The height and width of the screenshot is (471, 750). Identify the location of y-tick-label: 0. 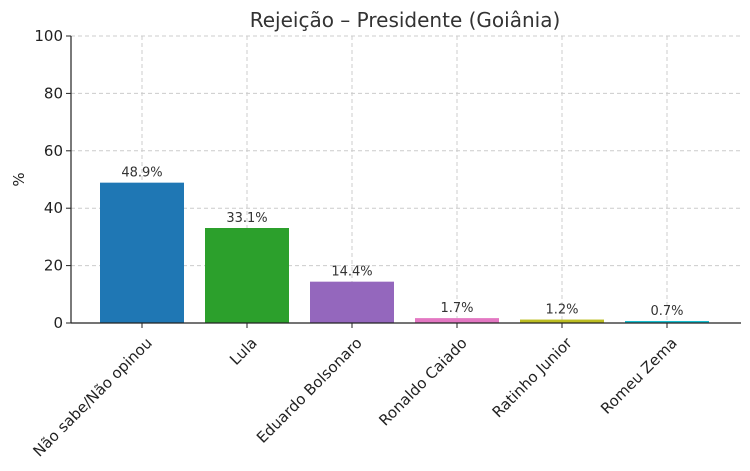
(58, 323).